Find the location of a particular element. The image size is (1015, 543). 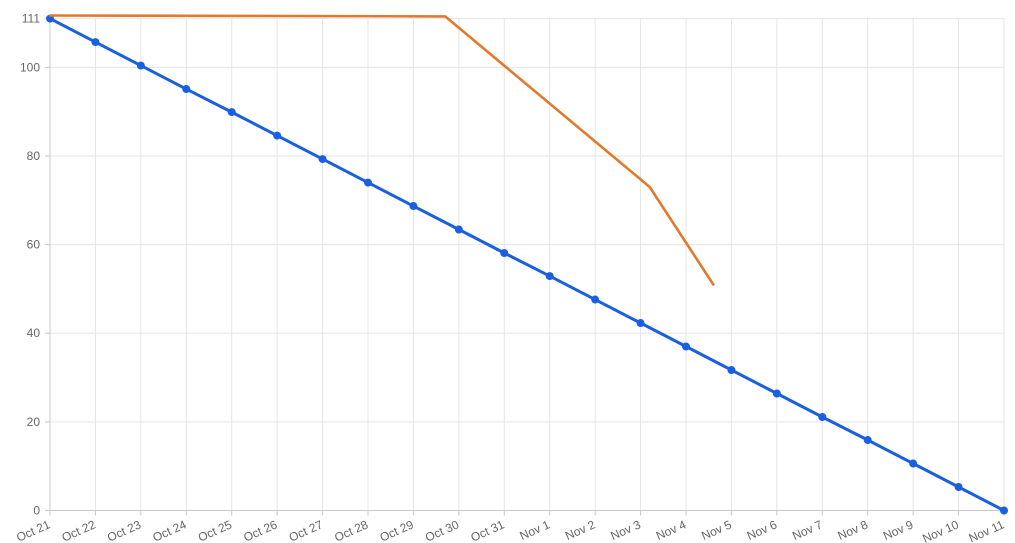

y-tick-label: 20 is located at coordinates (34, 422).